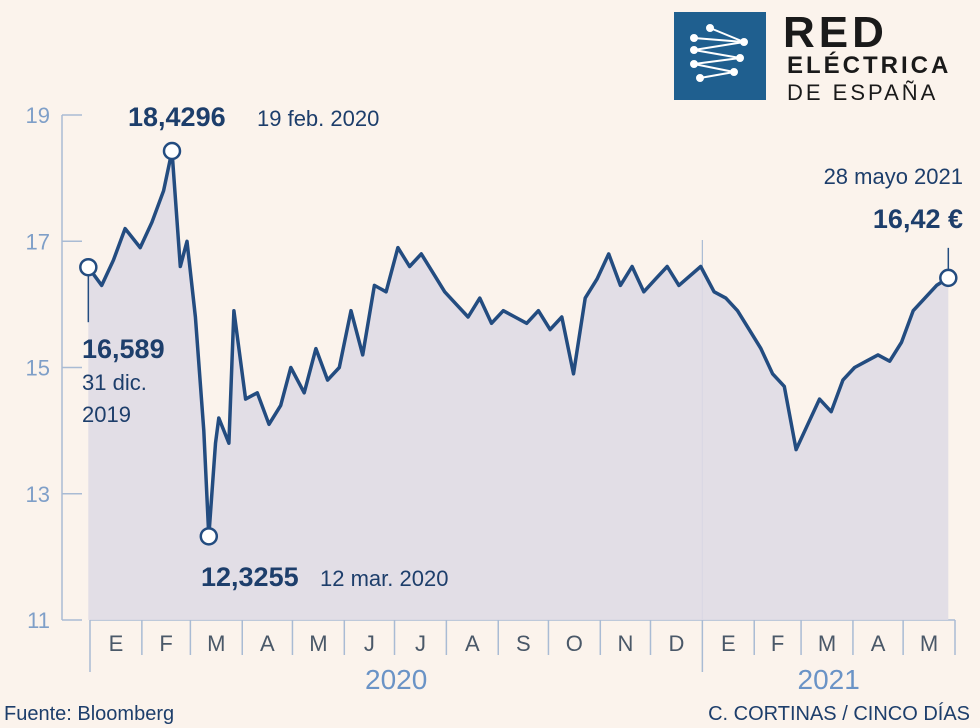 The image size is (980, 728). What do you see at coordinates (869, 65) in the screenshot?
I see `logo-text-electrica: ELÉCTRICA` at bounding box center [869, 65].